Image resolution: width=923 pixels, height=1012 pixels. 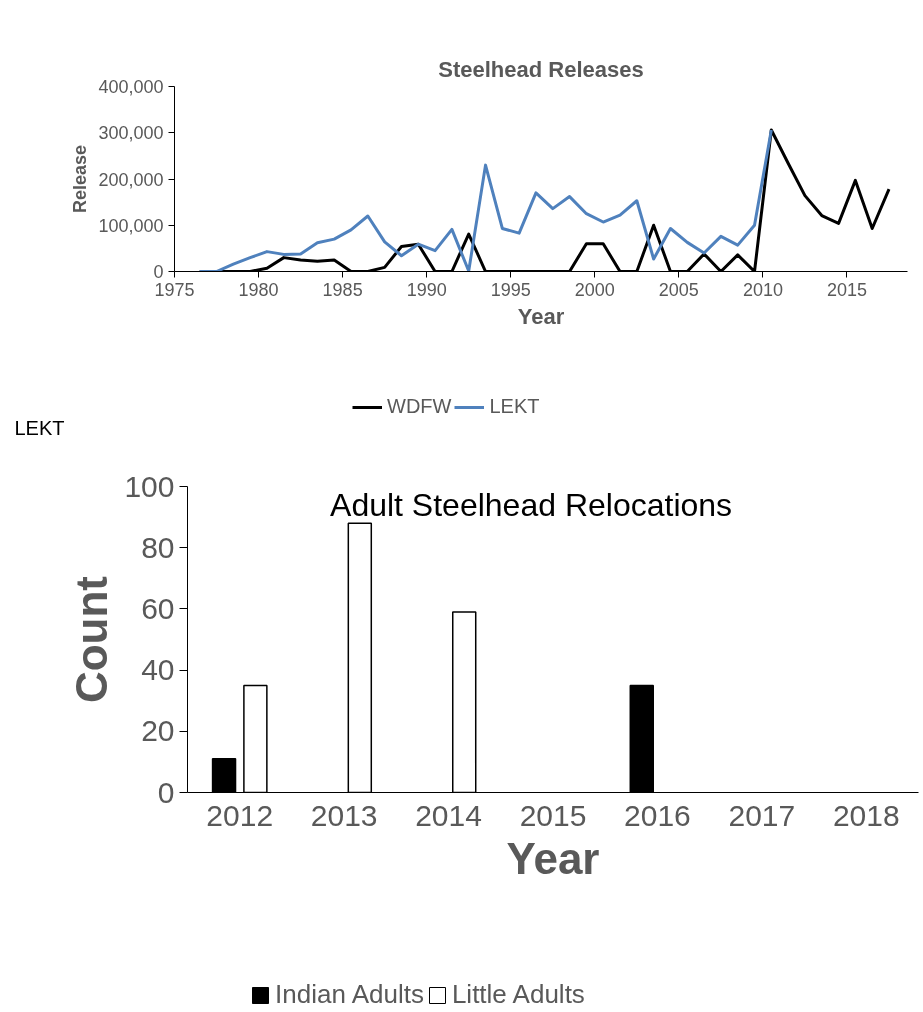 I want to click on x-tick-label: 2005, so click(x=678, y=289).